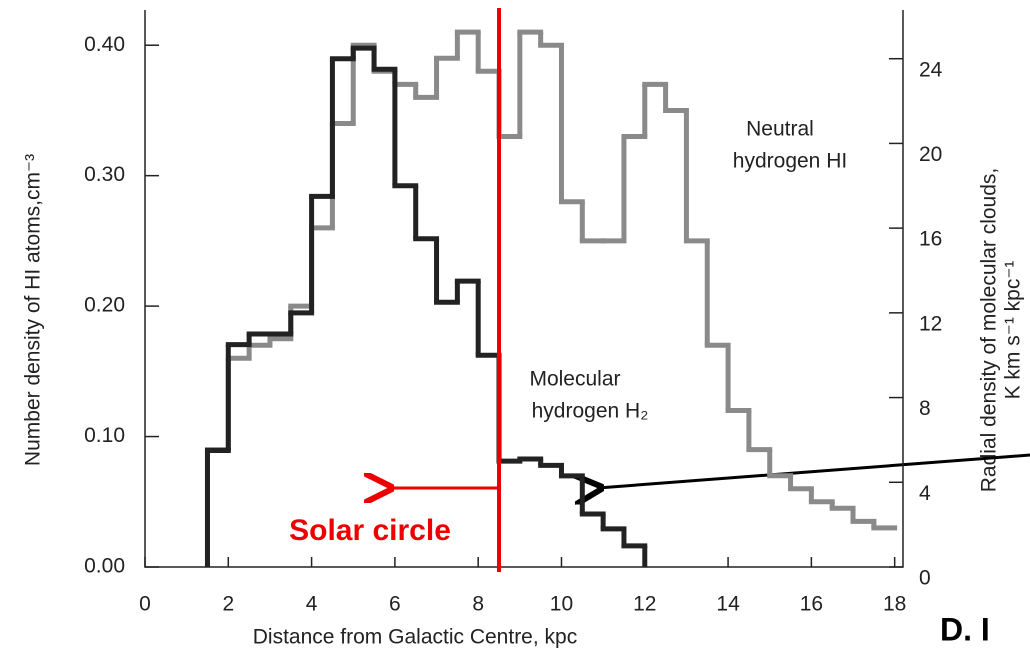 The image size is (1030, 652). Describe the element at coordinates (395, 604) in the screenshot. I see `x-tick-label: 6` at that location.